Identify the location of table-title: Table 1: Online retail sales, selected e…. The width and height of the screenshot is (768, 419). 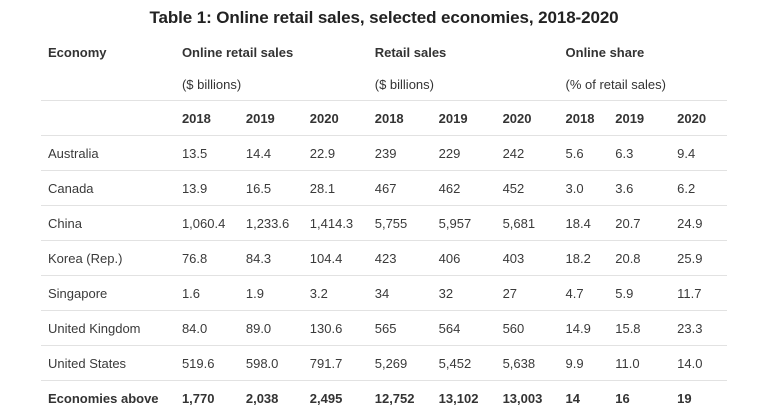
(384, 17).